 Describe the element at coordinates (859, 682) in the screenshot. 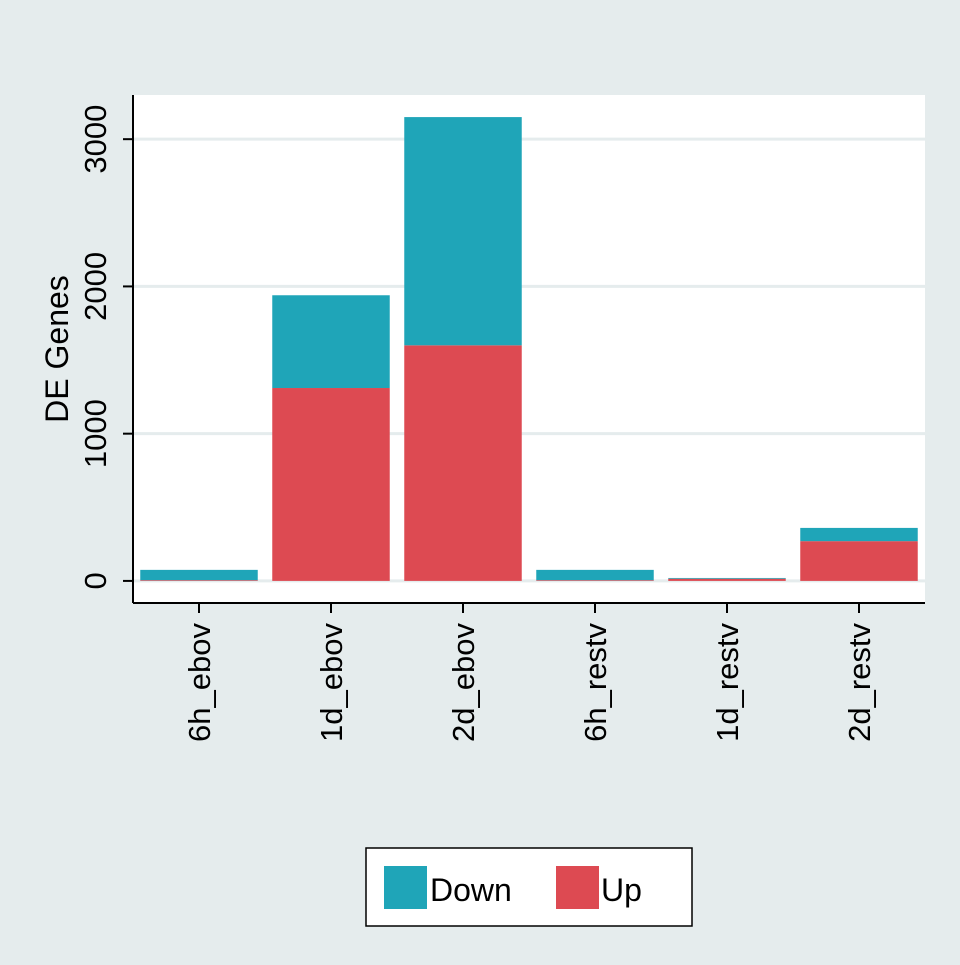

I see `x-tick-label-2d_restv: 2d_restv` at that location.